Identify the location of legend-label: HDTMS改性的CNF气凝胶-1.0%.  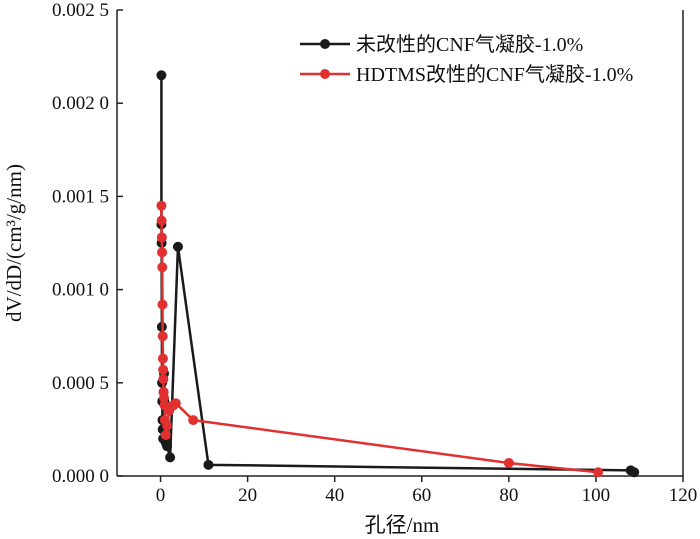
(494, 74).